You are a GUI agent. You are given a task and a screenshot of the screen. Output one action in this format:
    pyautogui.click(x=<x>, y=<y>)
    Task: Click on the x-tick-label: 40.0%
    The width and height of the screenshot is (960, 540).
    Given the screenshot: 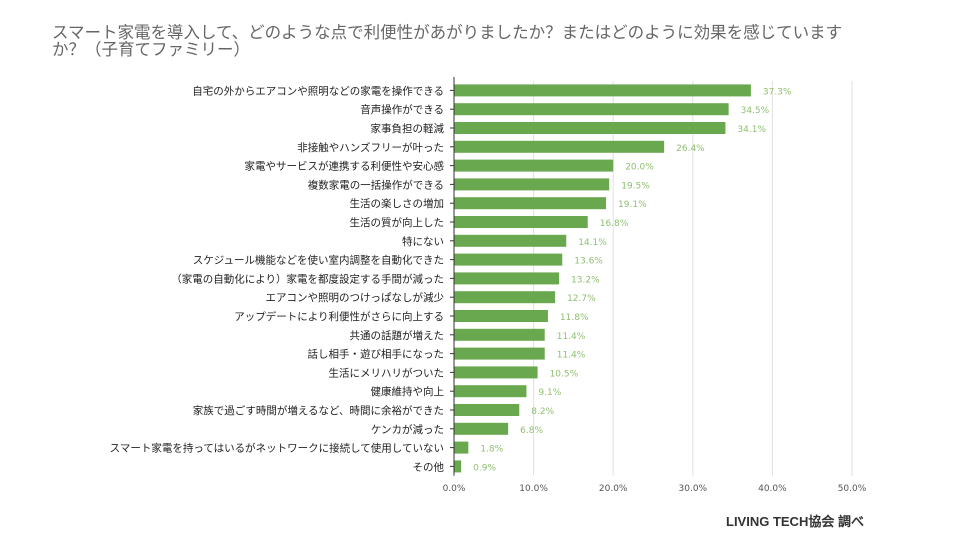 What is the action you would take?
    pyautogui.click(x=772, y=489)
    